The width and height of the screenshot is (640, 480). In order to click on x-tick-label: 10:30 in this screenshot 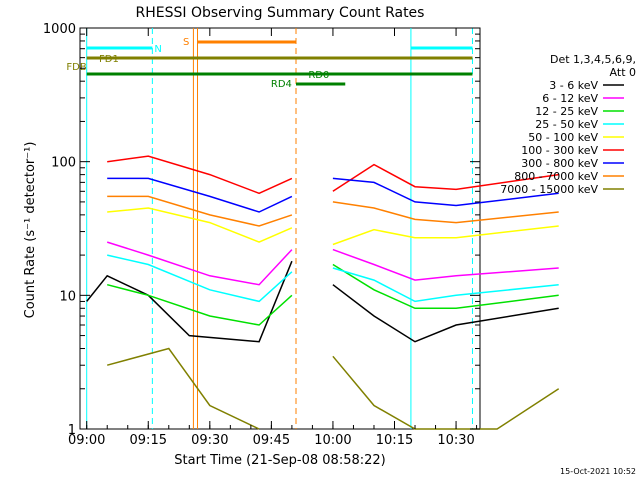, I will do `click(455, 440)`.